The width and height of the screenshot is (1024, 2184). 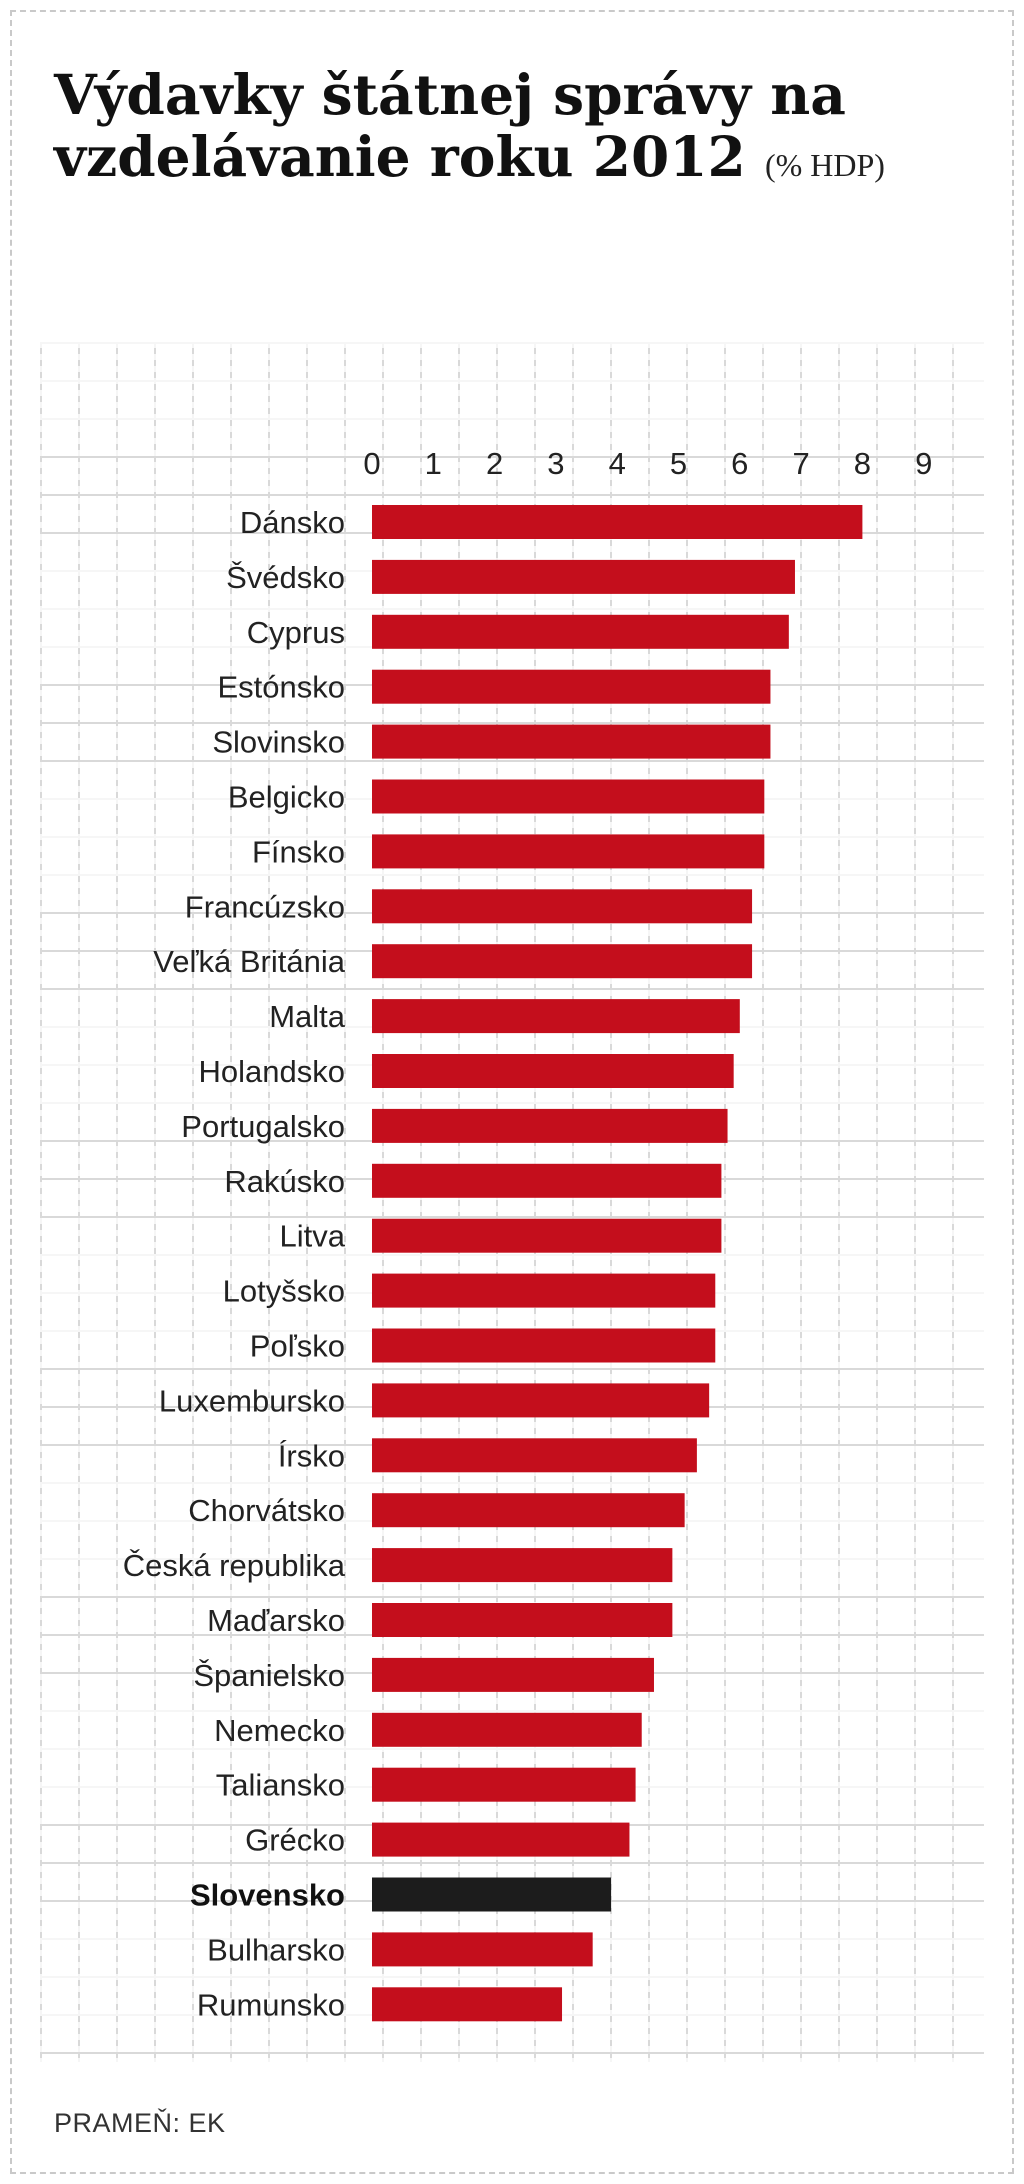 What do you see at coordinates (492, 1894) in the screenshot?
I see `bar-highlighted` at bounding box center [492, 1894].